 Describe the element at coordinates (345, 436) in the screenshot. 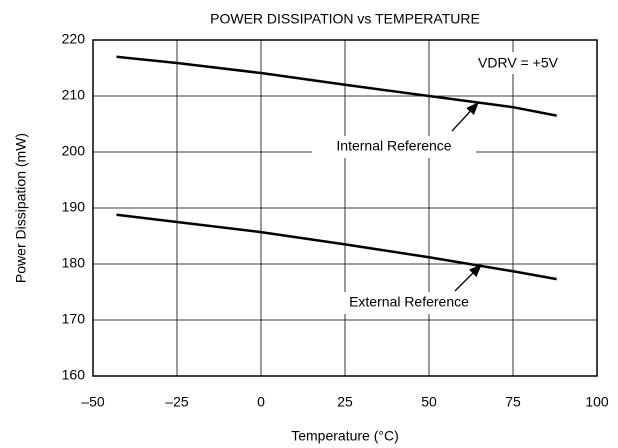

I see `x-axis-label: Temperature (°C)` at that location.